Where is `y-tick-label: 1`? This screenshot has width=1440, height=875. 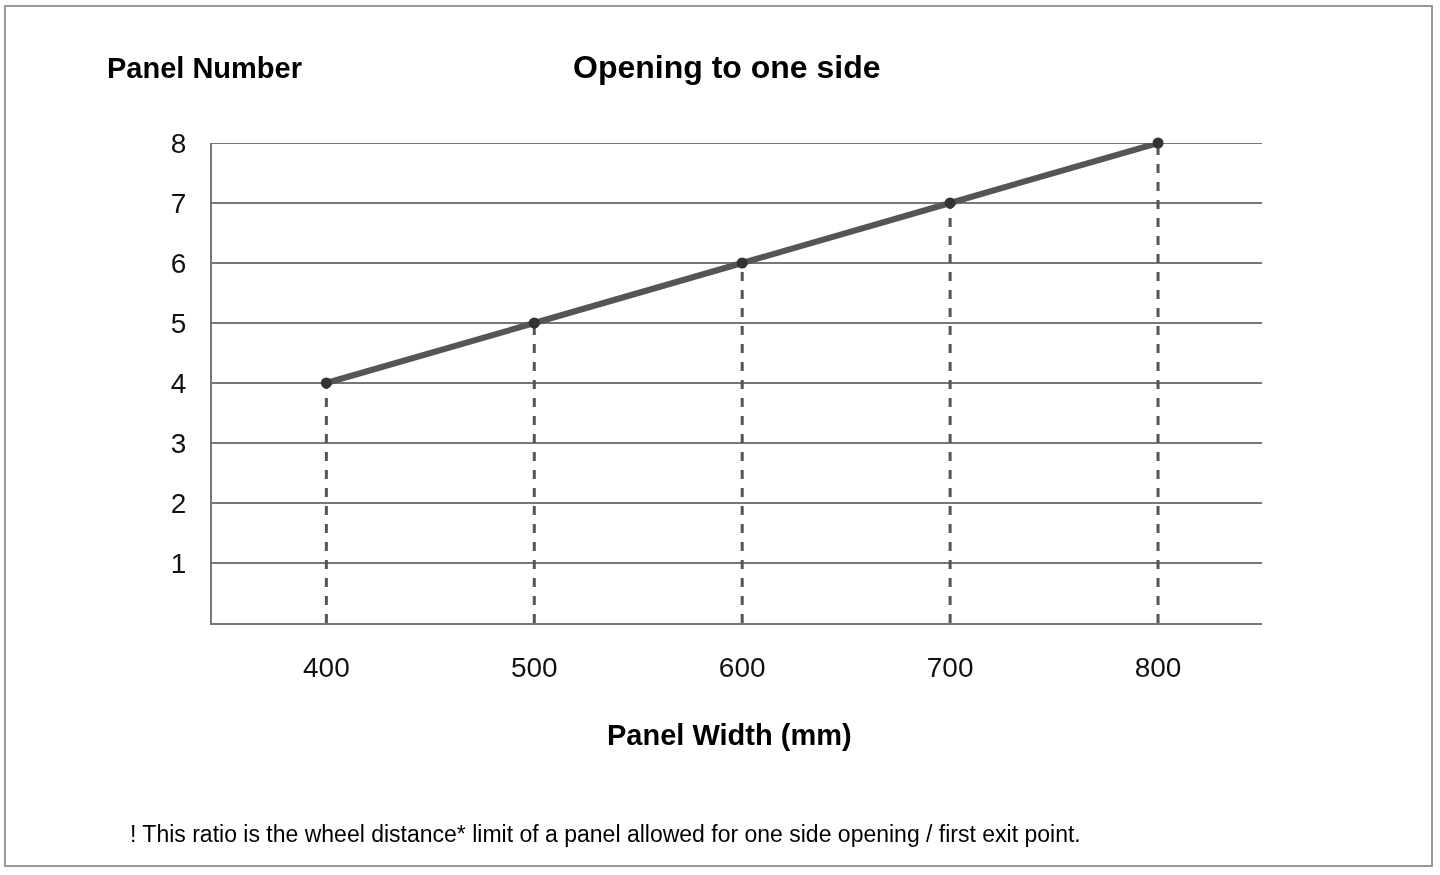 y-tick-label: 1 is located at coordinates (178, 563).